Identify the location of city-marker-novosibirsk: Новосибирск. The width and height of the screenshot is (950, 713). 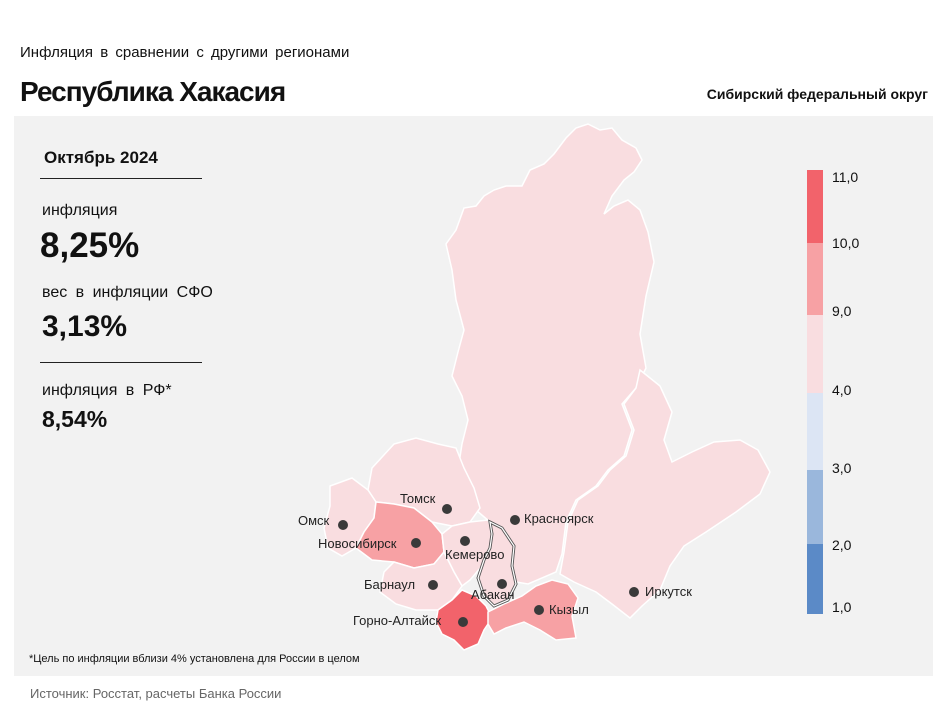
(369, 543).